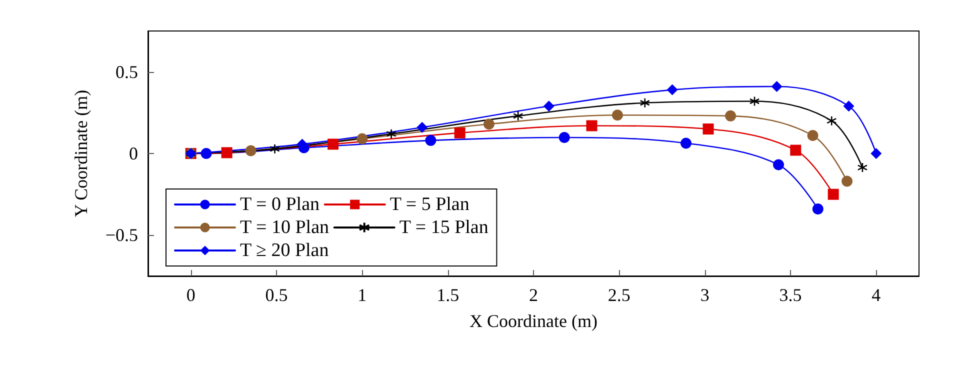  What do you see at coordinates (876, 295) in the screenshot?
I see `x-tick-label: 4` at bounding box center [876, 295].